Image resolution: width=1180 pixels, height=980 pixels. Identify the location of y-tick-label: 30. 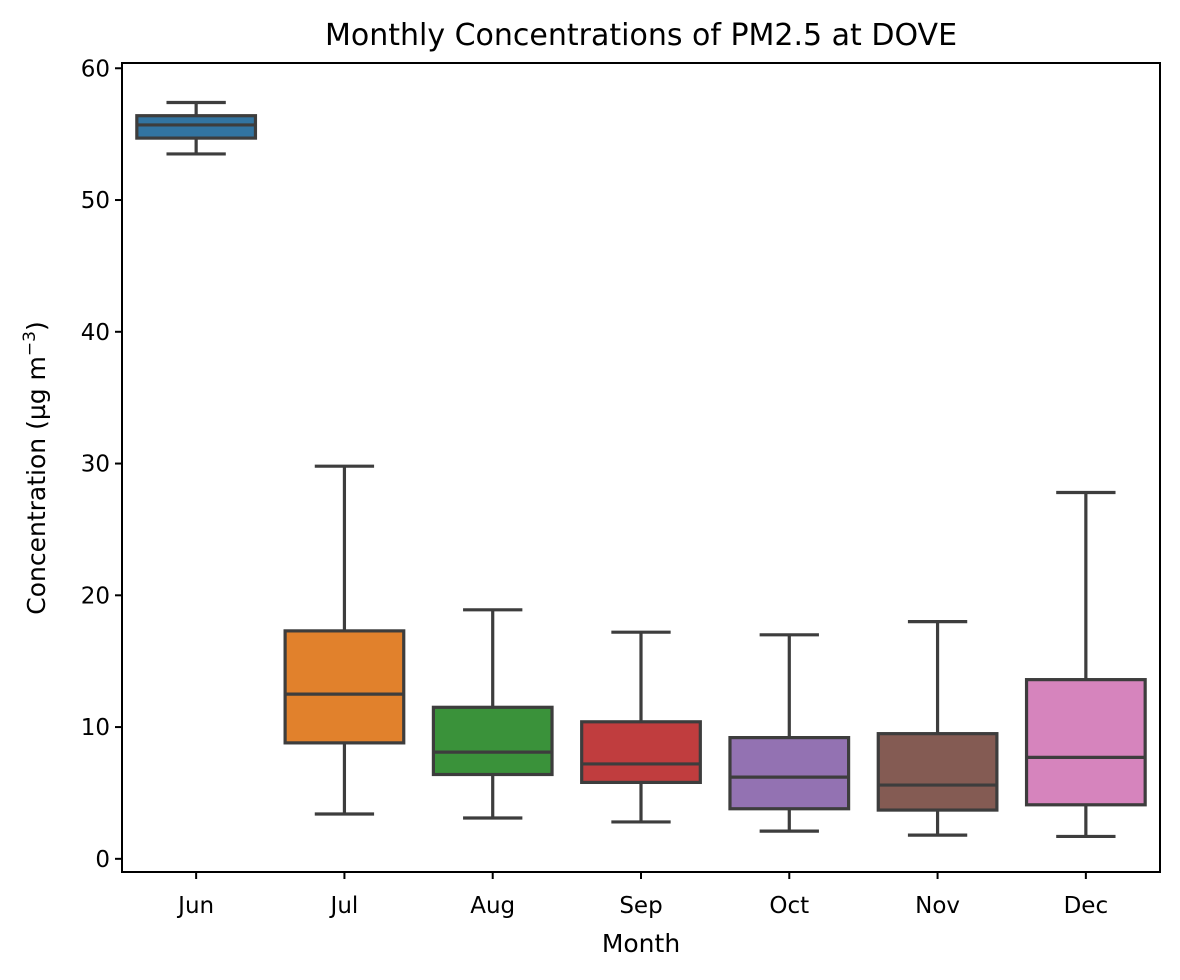
(95, 465).